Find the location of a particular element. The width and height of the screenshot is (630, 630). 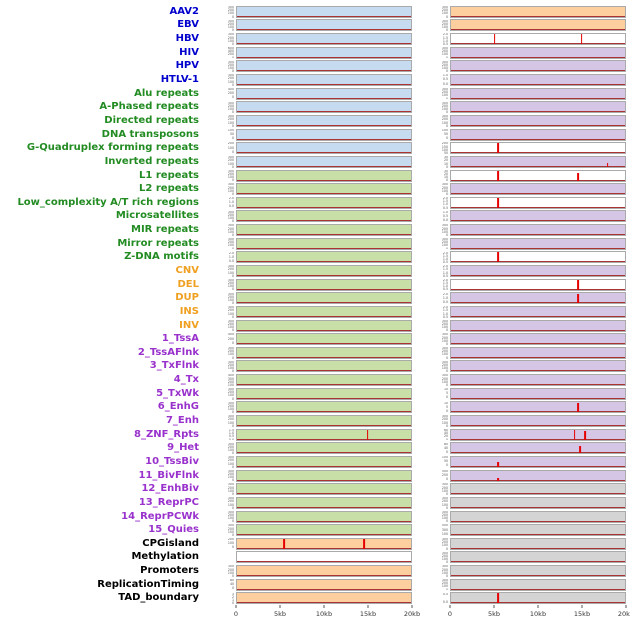

row-label: 13_ReprPC is located at coordinates (168, 502).